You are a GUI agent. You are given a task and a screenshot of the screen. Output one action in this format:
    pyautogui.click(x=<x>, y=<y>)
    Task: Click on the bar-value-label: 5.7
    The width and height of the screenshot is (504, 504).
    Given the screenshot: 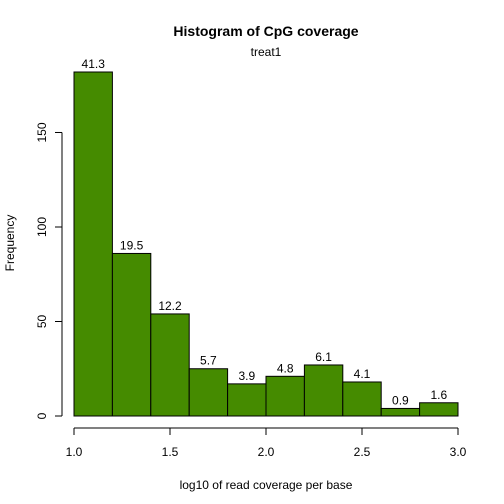 What is the action you would take?
    pyautogui.click(x=208, y=361)
    